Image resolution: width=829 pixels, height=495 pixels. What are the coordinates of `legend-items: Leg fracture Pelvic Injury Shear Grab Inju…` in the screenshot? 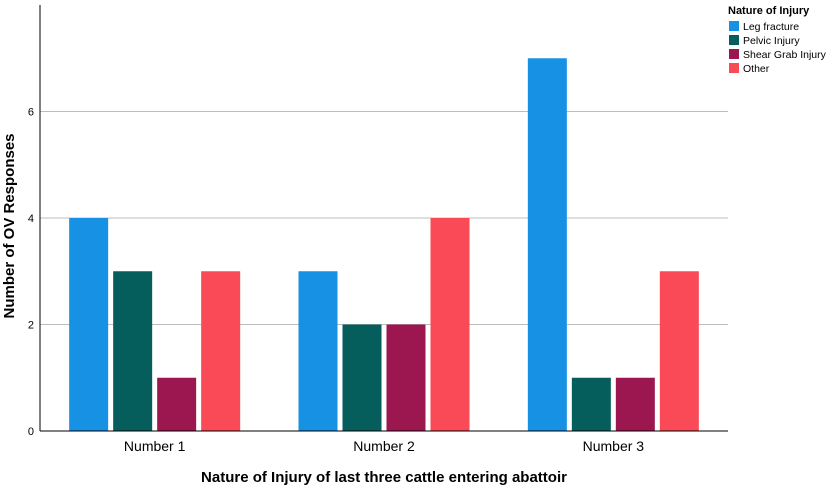 It's located at (778, 48).